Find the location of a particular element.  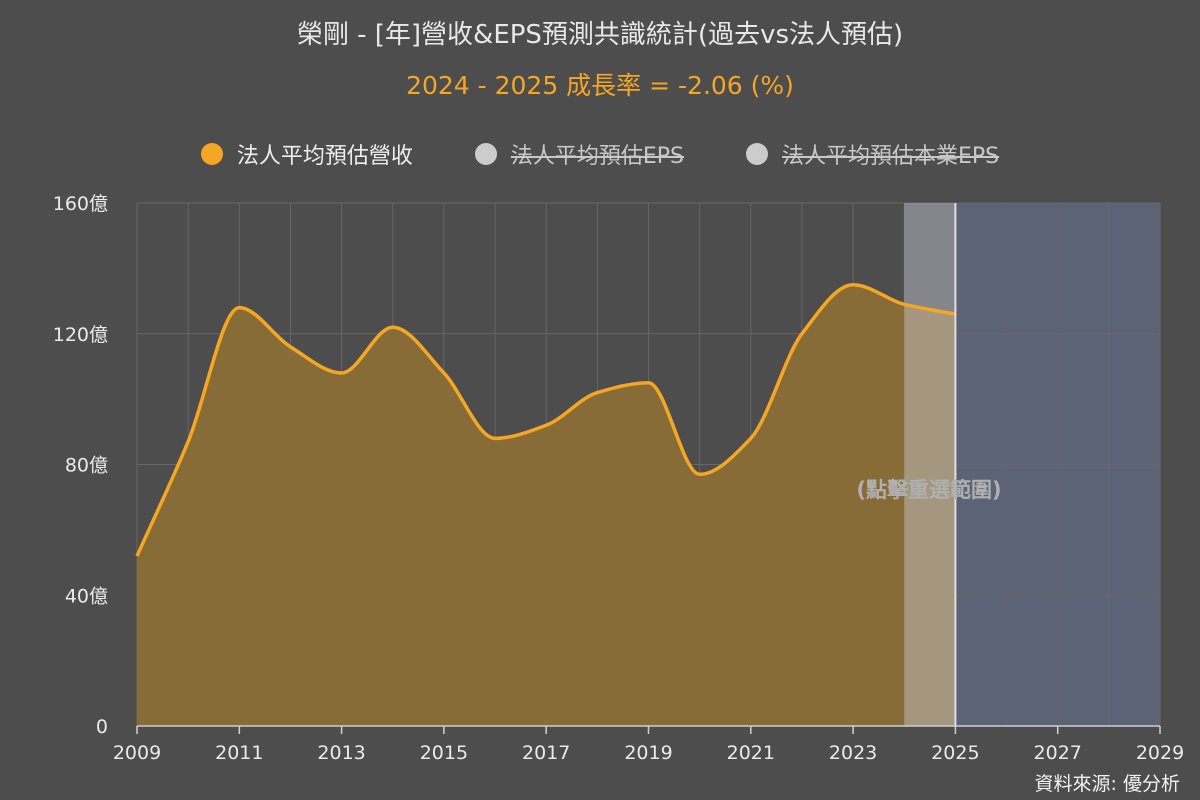

legend-item-eps: 法人平均預估EPS is located at coordinates (579, 154).